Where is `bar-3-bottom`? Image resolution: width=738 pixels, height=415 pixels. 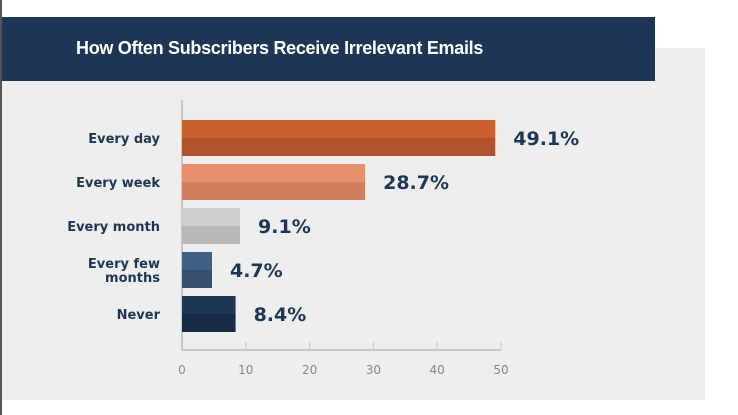 bar-3-bottom is located at coordinates (197, 279).